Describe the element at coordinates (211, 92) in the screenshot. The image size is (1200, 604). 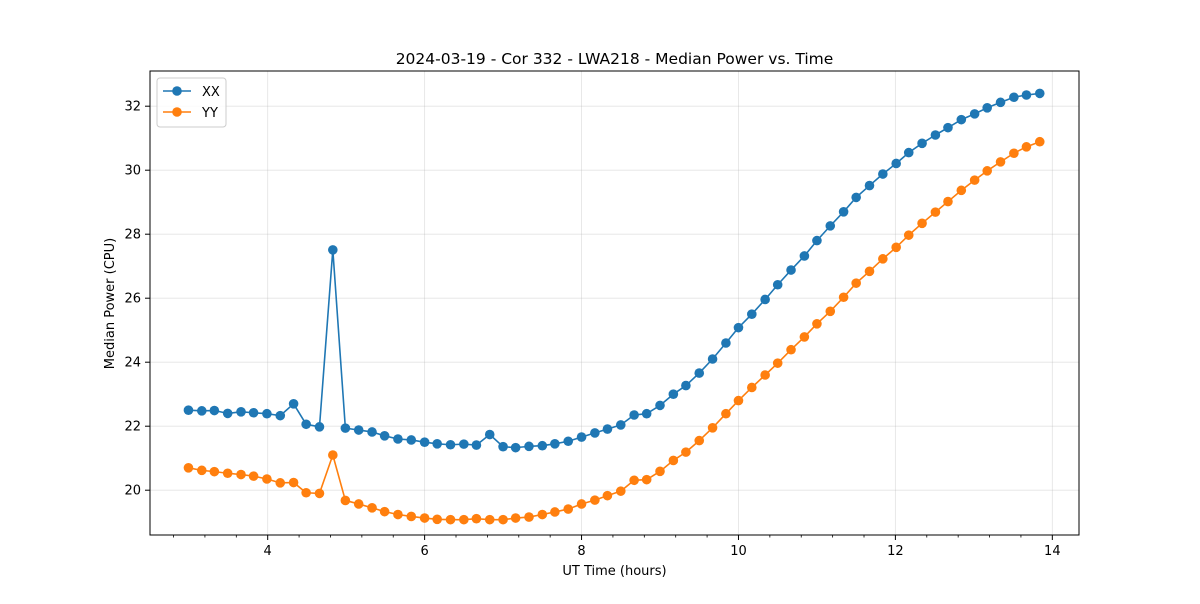
I see `legend-label-xx: XX` at that location.